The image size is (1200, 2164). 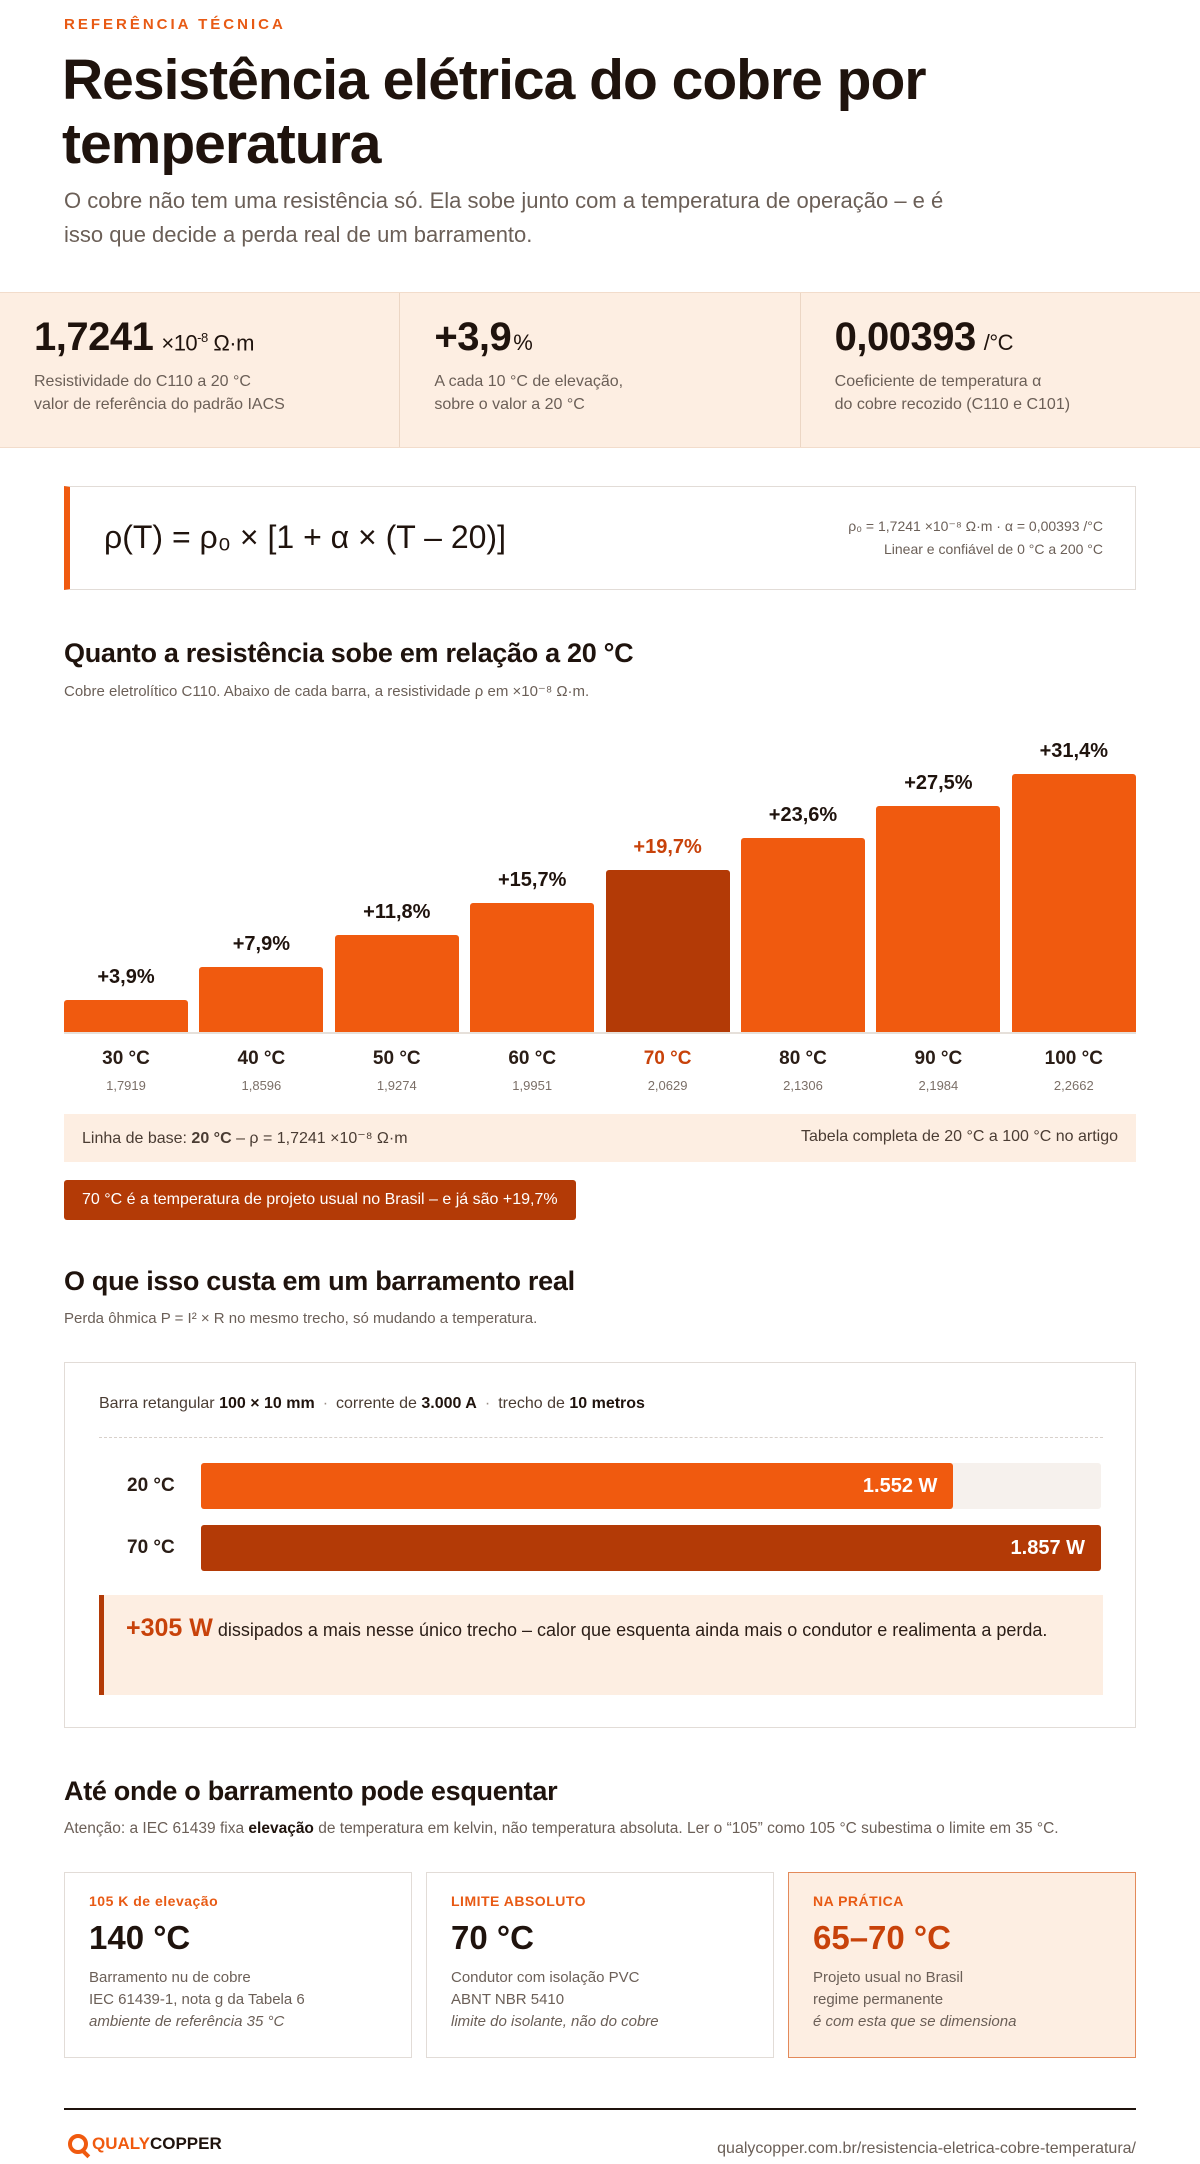 I want to click on logo-mark-icon, so click(x=78, y=2144).